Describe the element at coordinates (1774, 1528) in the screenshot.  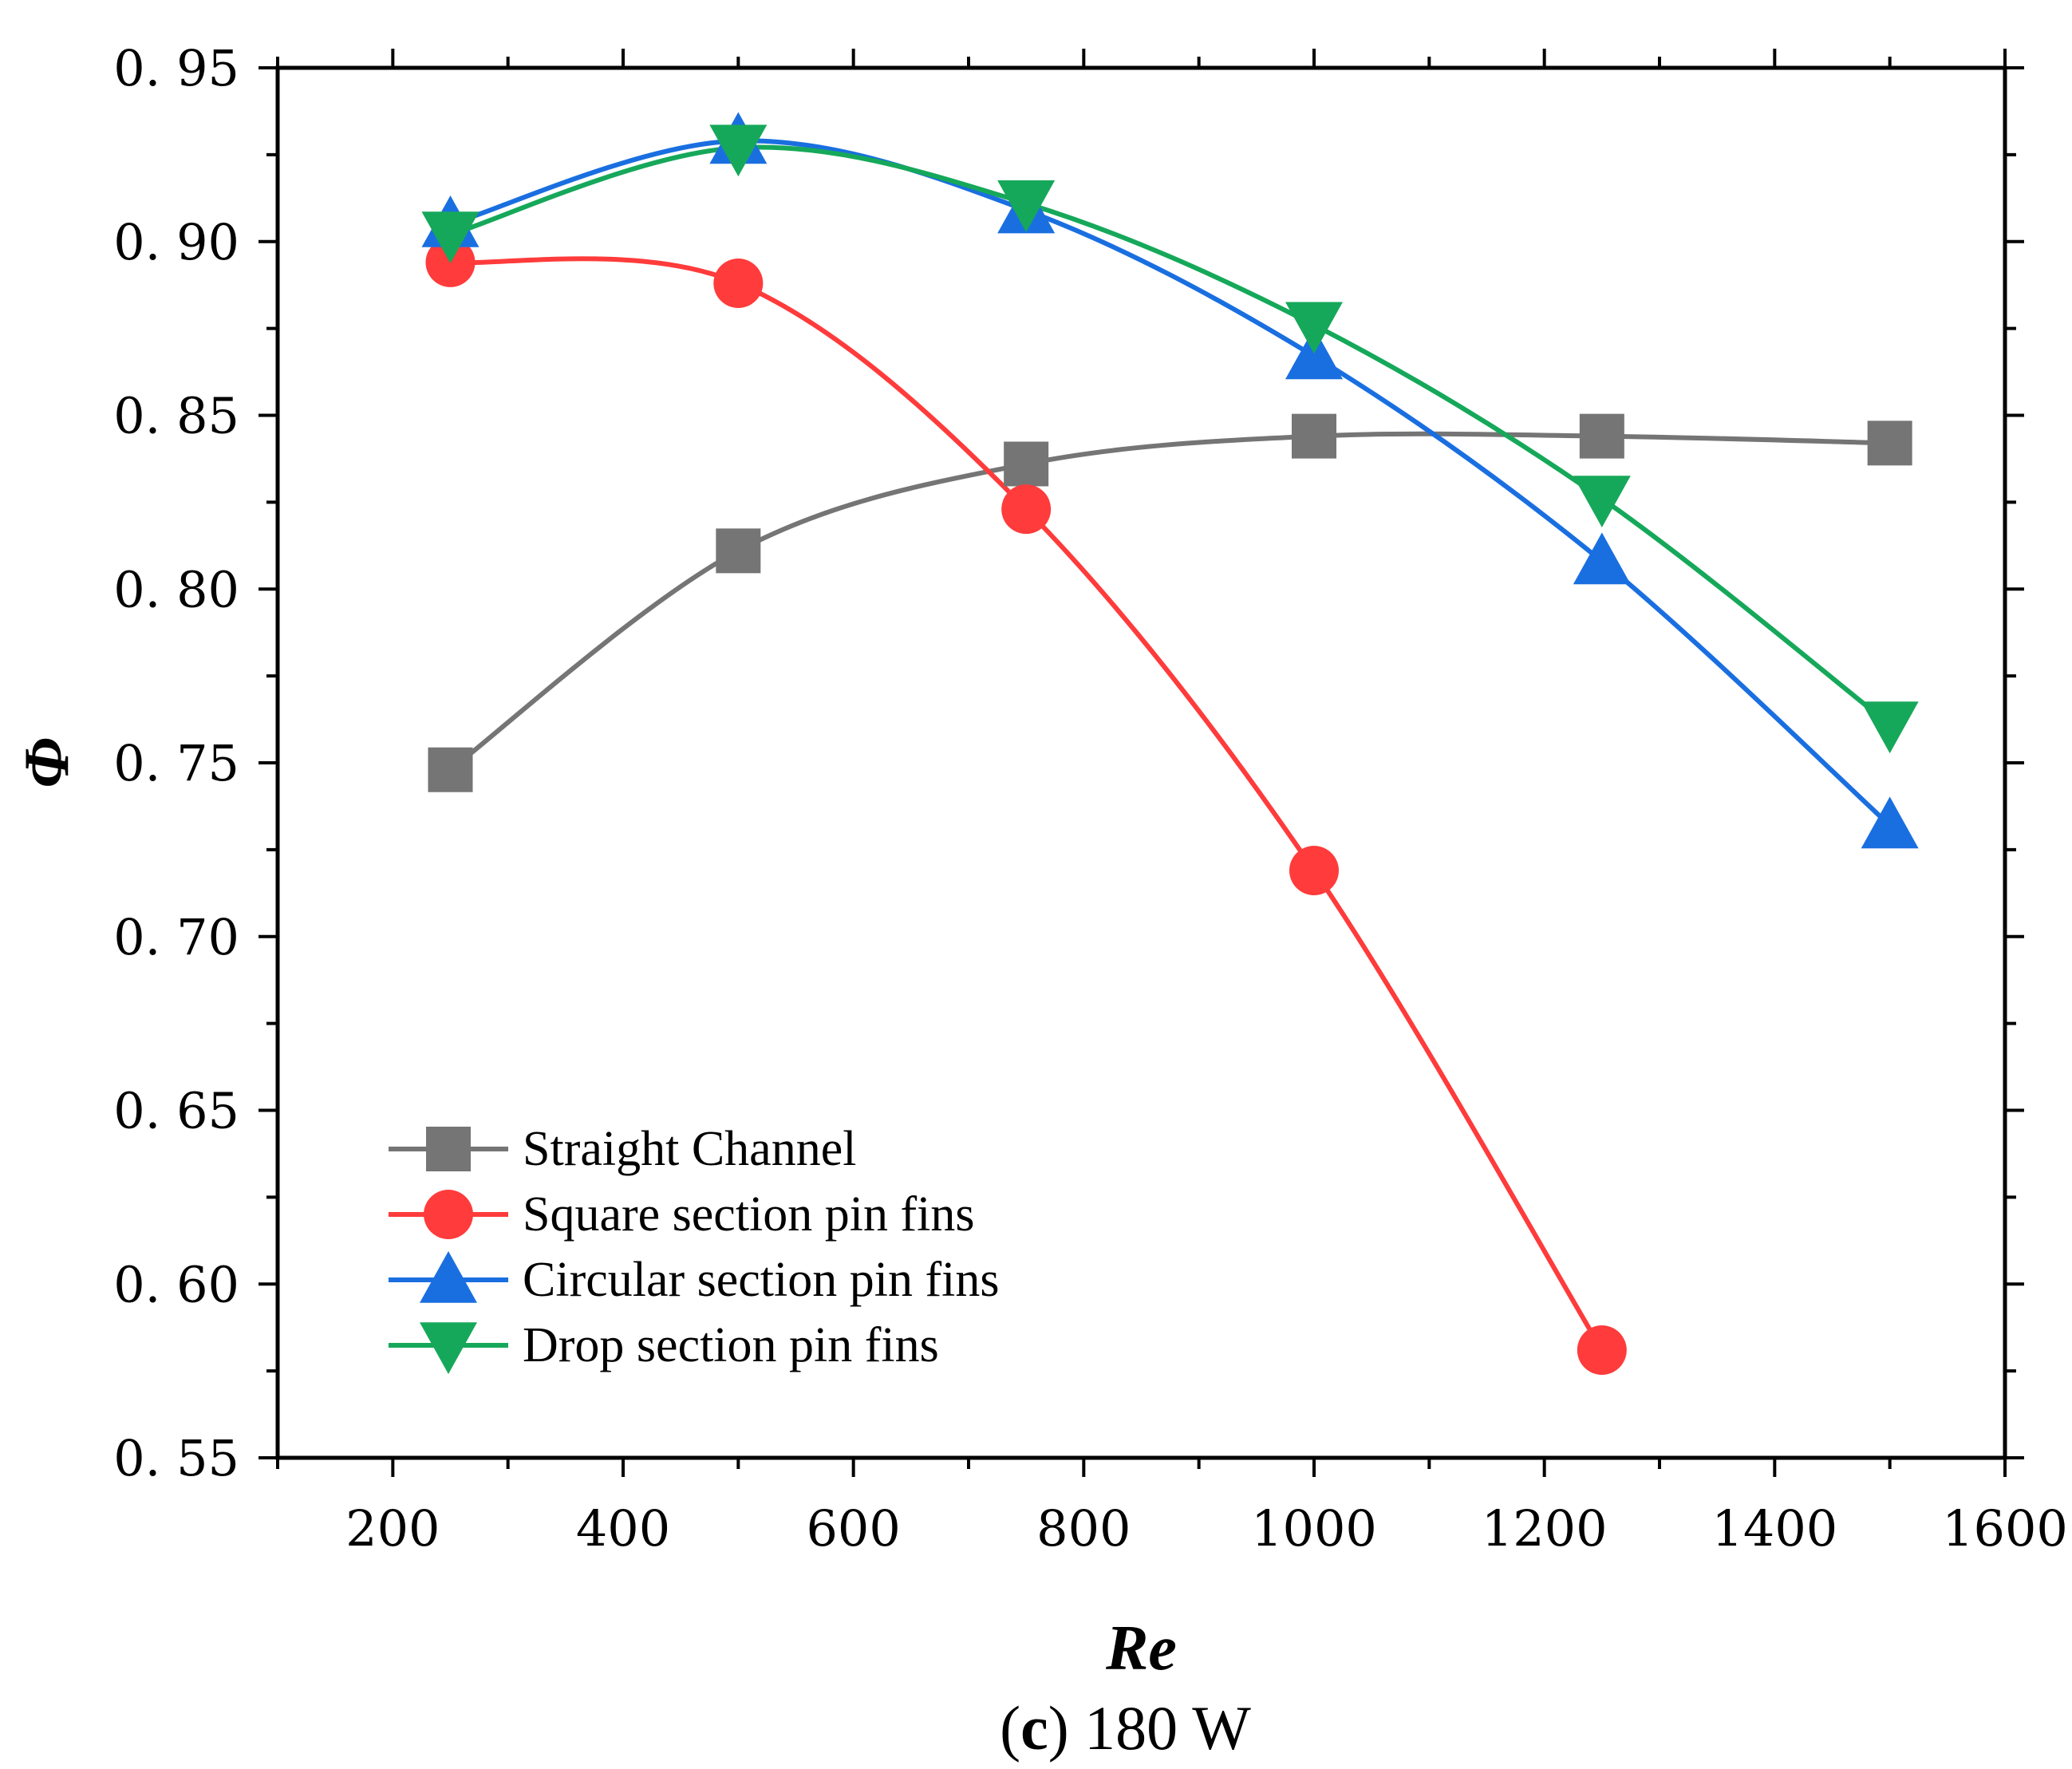
I see `x-tick-label: 1400` at that location.